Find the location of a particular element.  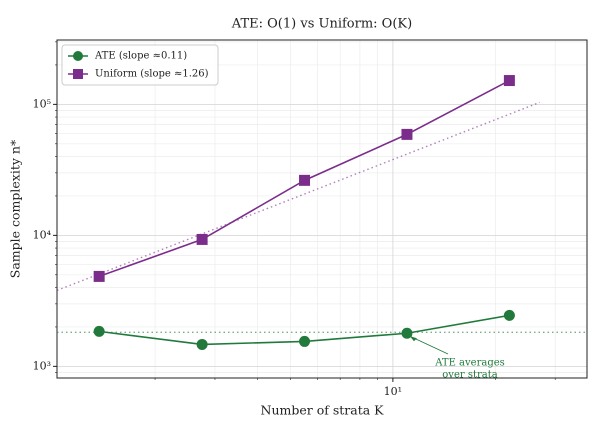

annotation-arrowhead is located at coordinates (413, 339).